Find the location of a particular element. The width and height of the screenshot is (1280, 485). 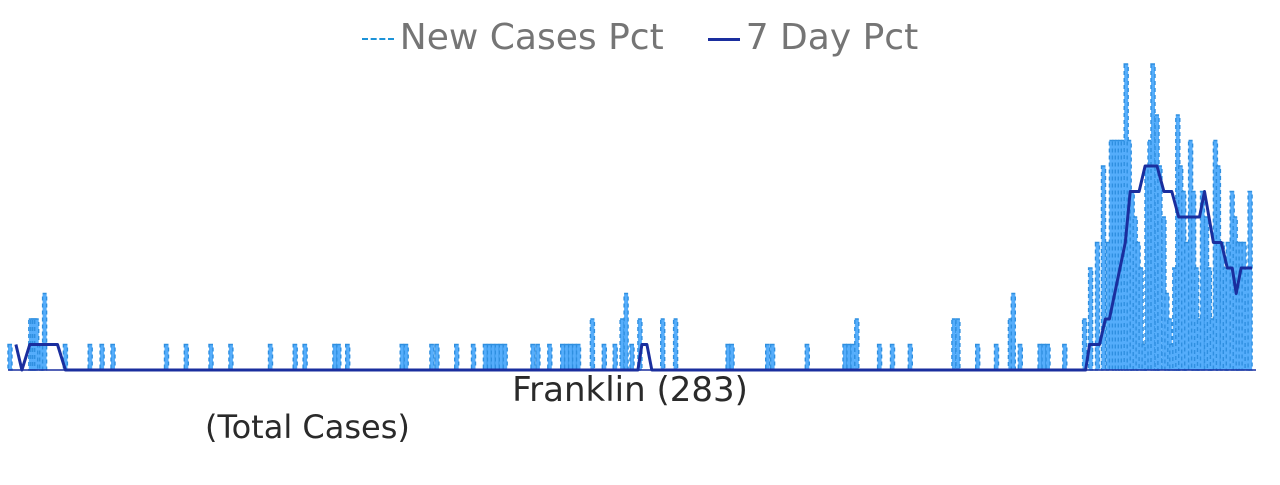

legend-item-7-day-pct: 7 Day Pct is located at coordinates (813, 38).